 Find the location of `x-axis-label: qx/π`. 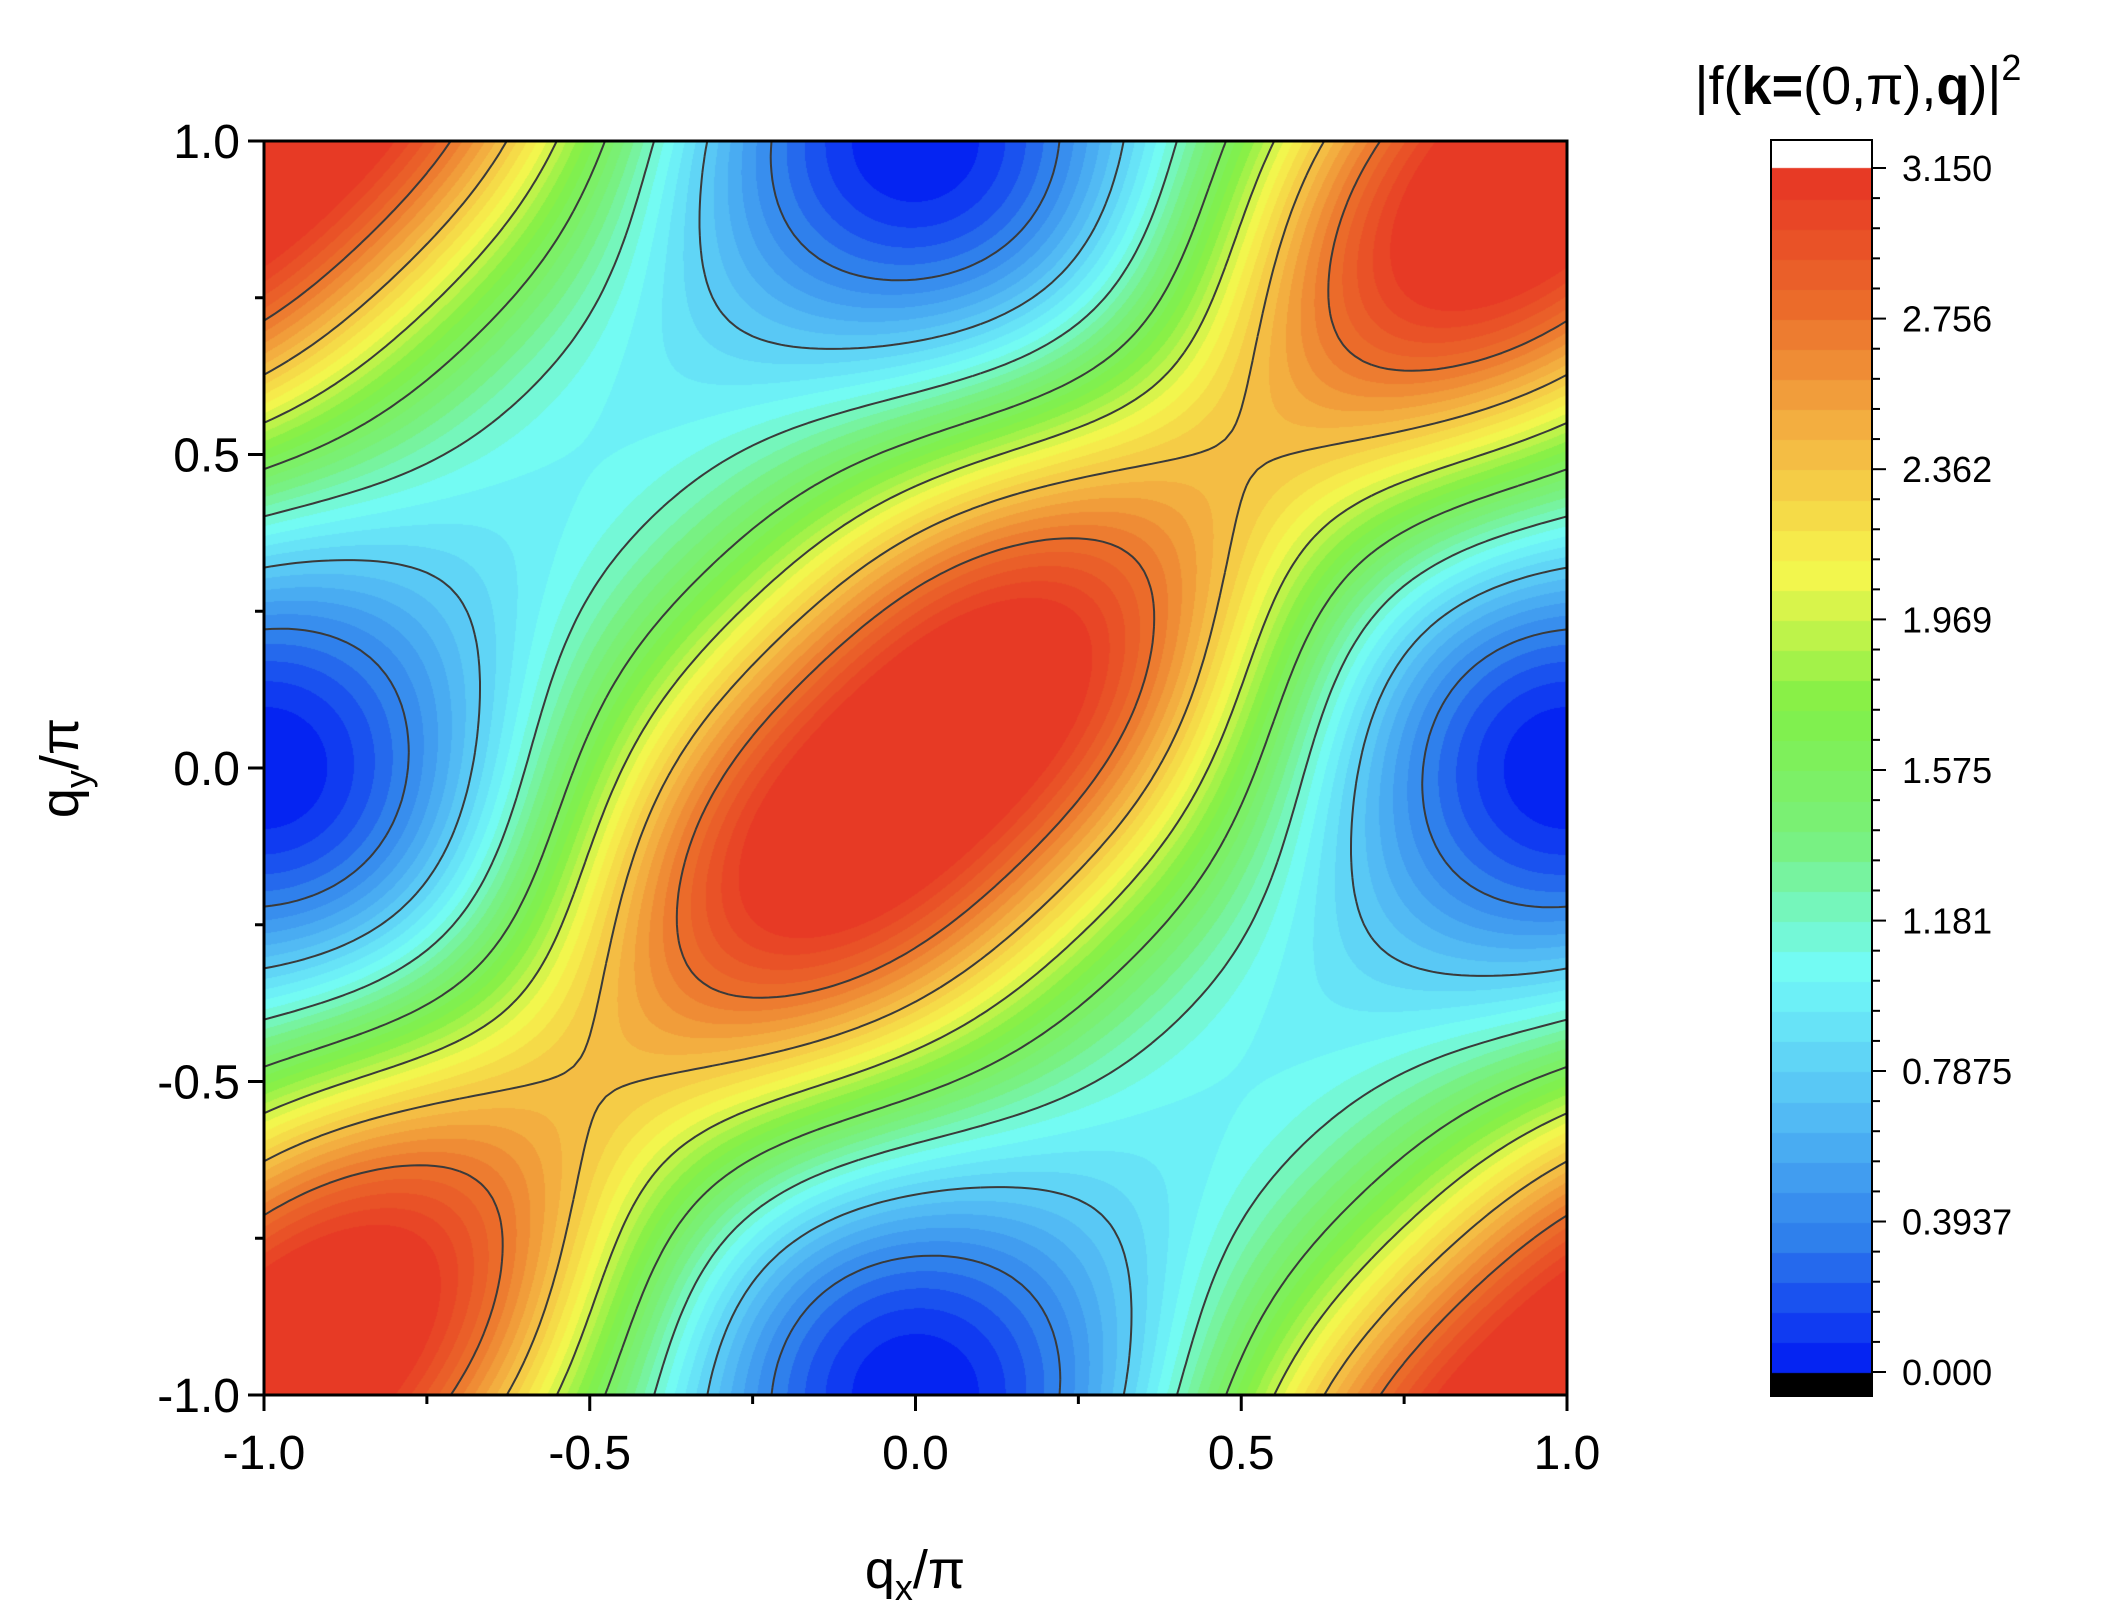

x-axis-label: qx/π is located at coordinates (915, 1572).